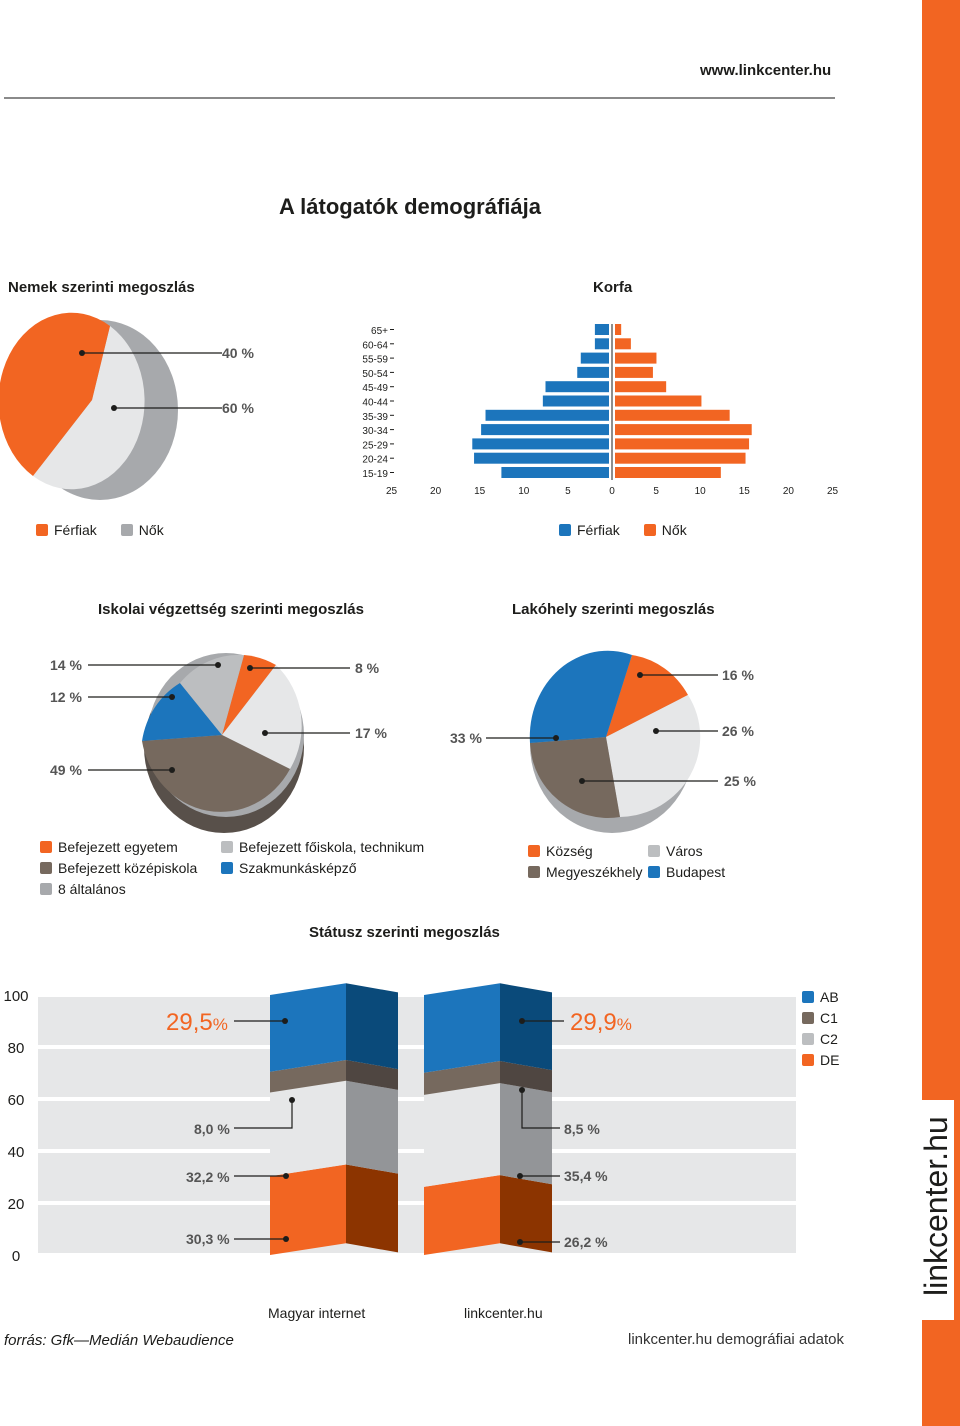  Describe the element at coordinates (249, 695) in the screenshot. I see `pie-slice-egyetem` at that location.